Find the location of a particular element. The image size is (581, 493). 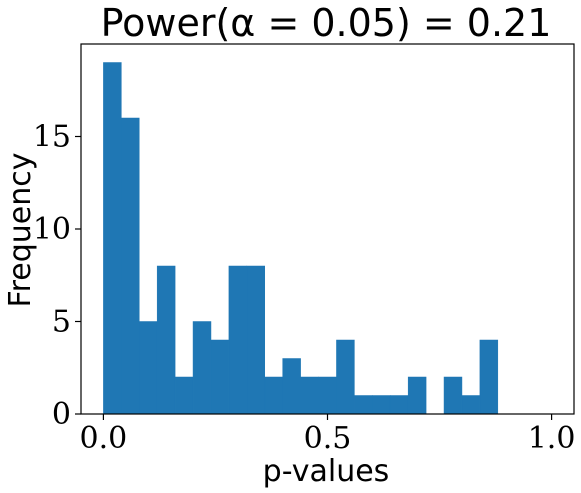

x-tick-label-2: 1.0 is located at coordinates (552, 438).